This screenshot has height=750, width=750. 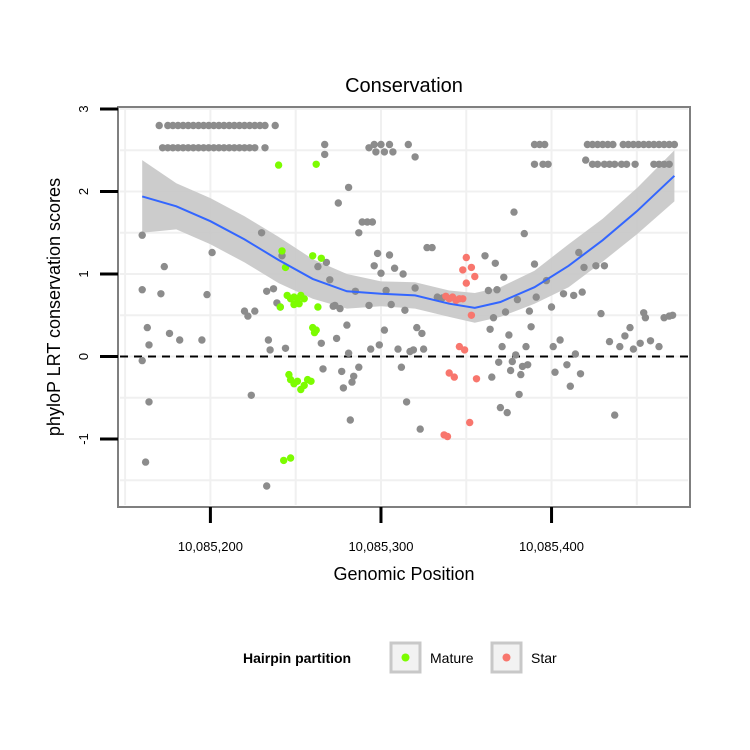 I want to click on y-tick-label: -1, so click(x=83, y=439).